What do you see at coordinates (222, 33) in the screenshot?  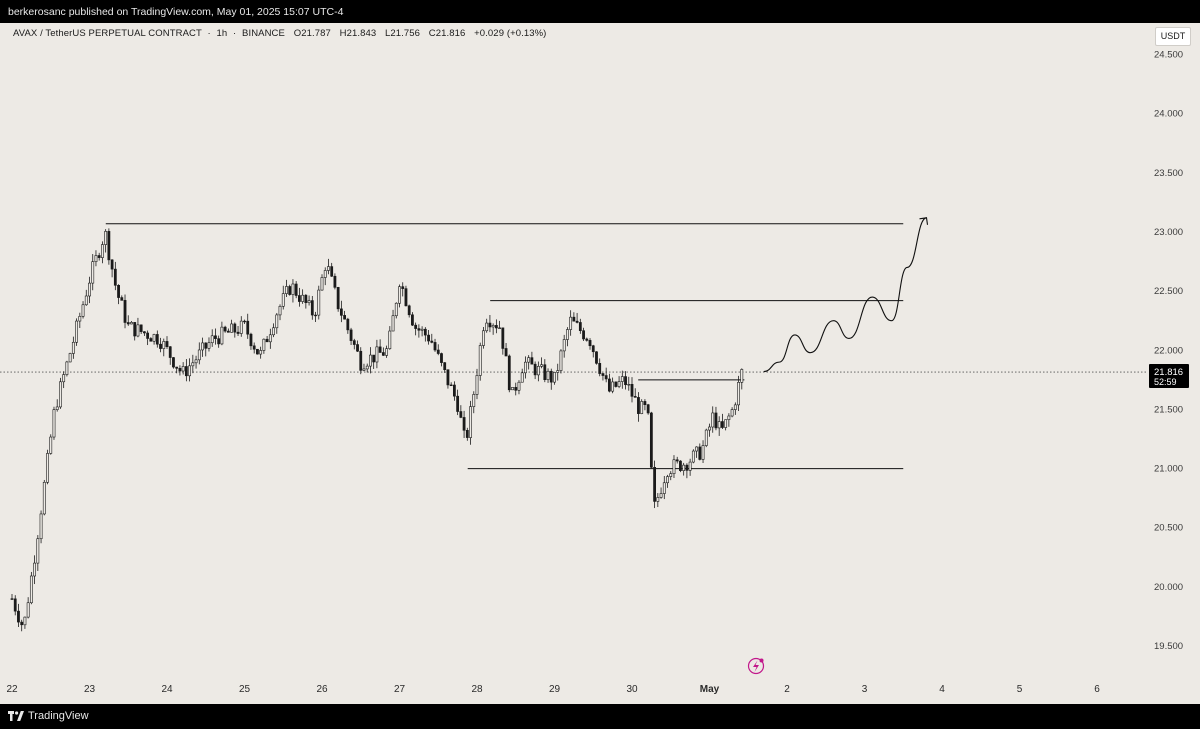 I see `legend-interval: 1h` at bounding box center [222, 33].